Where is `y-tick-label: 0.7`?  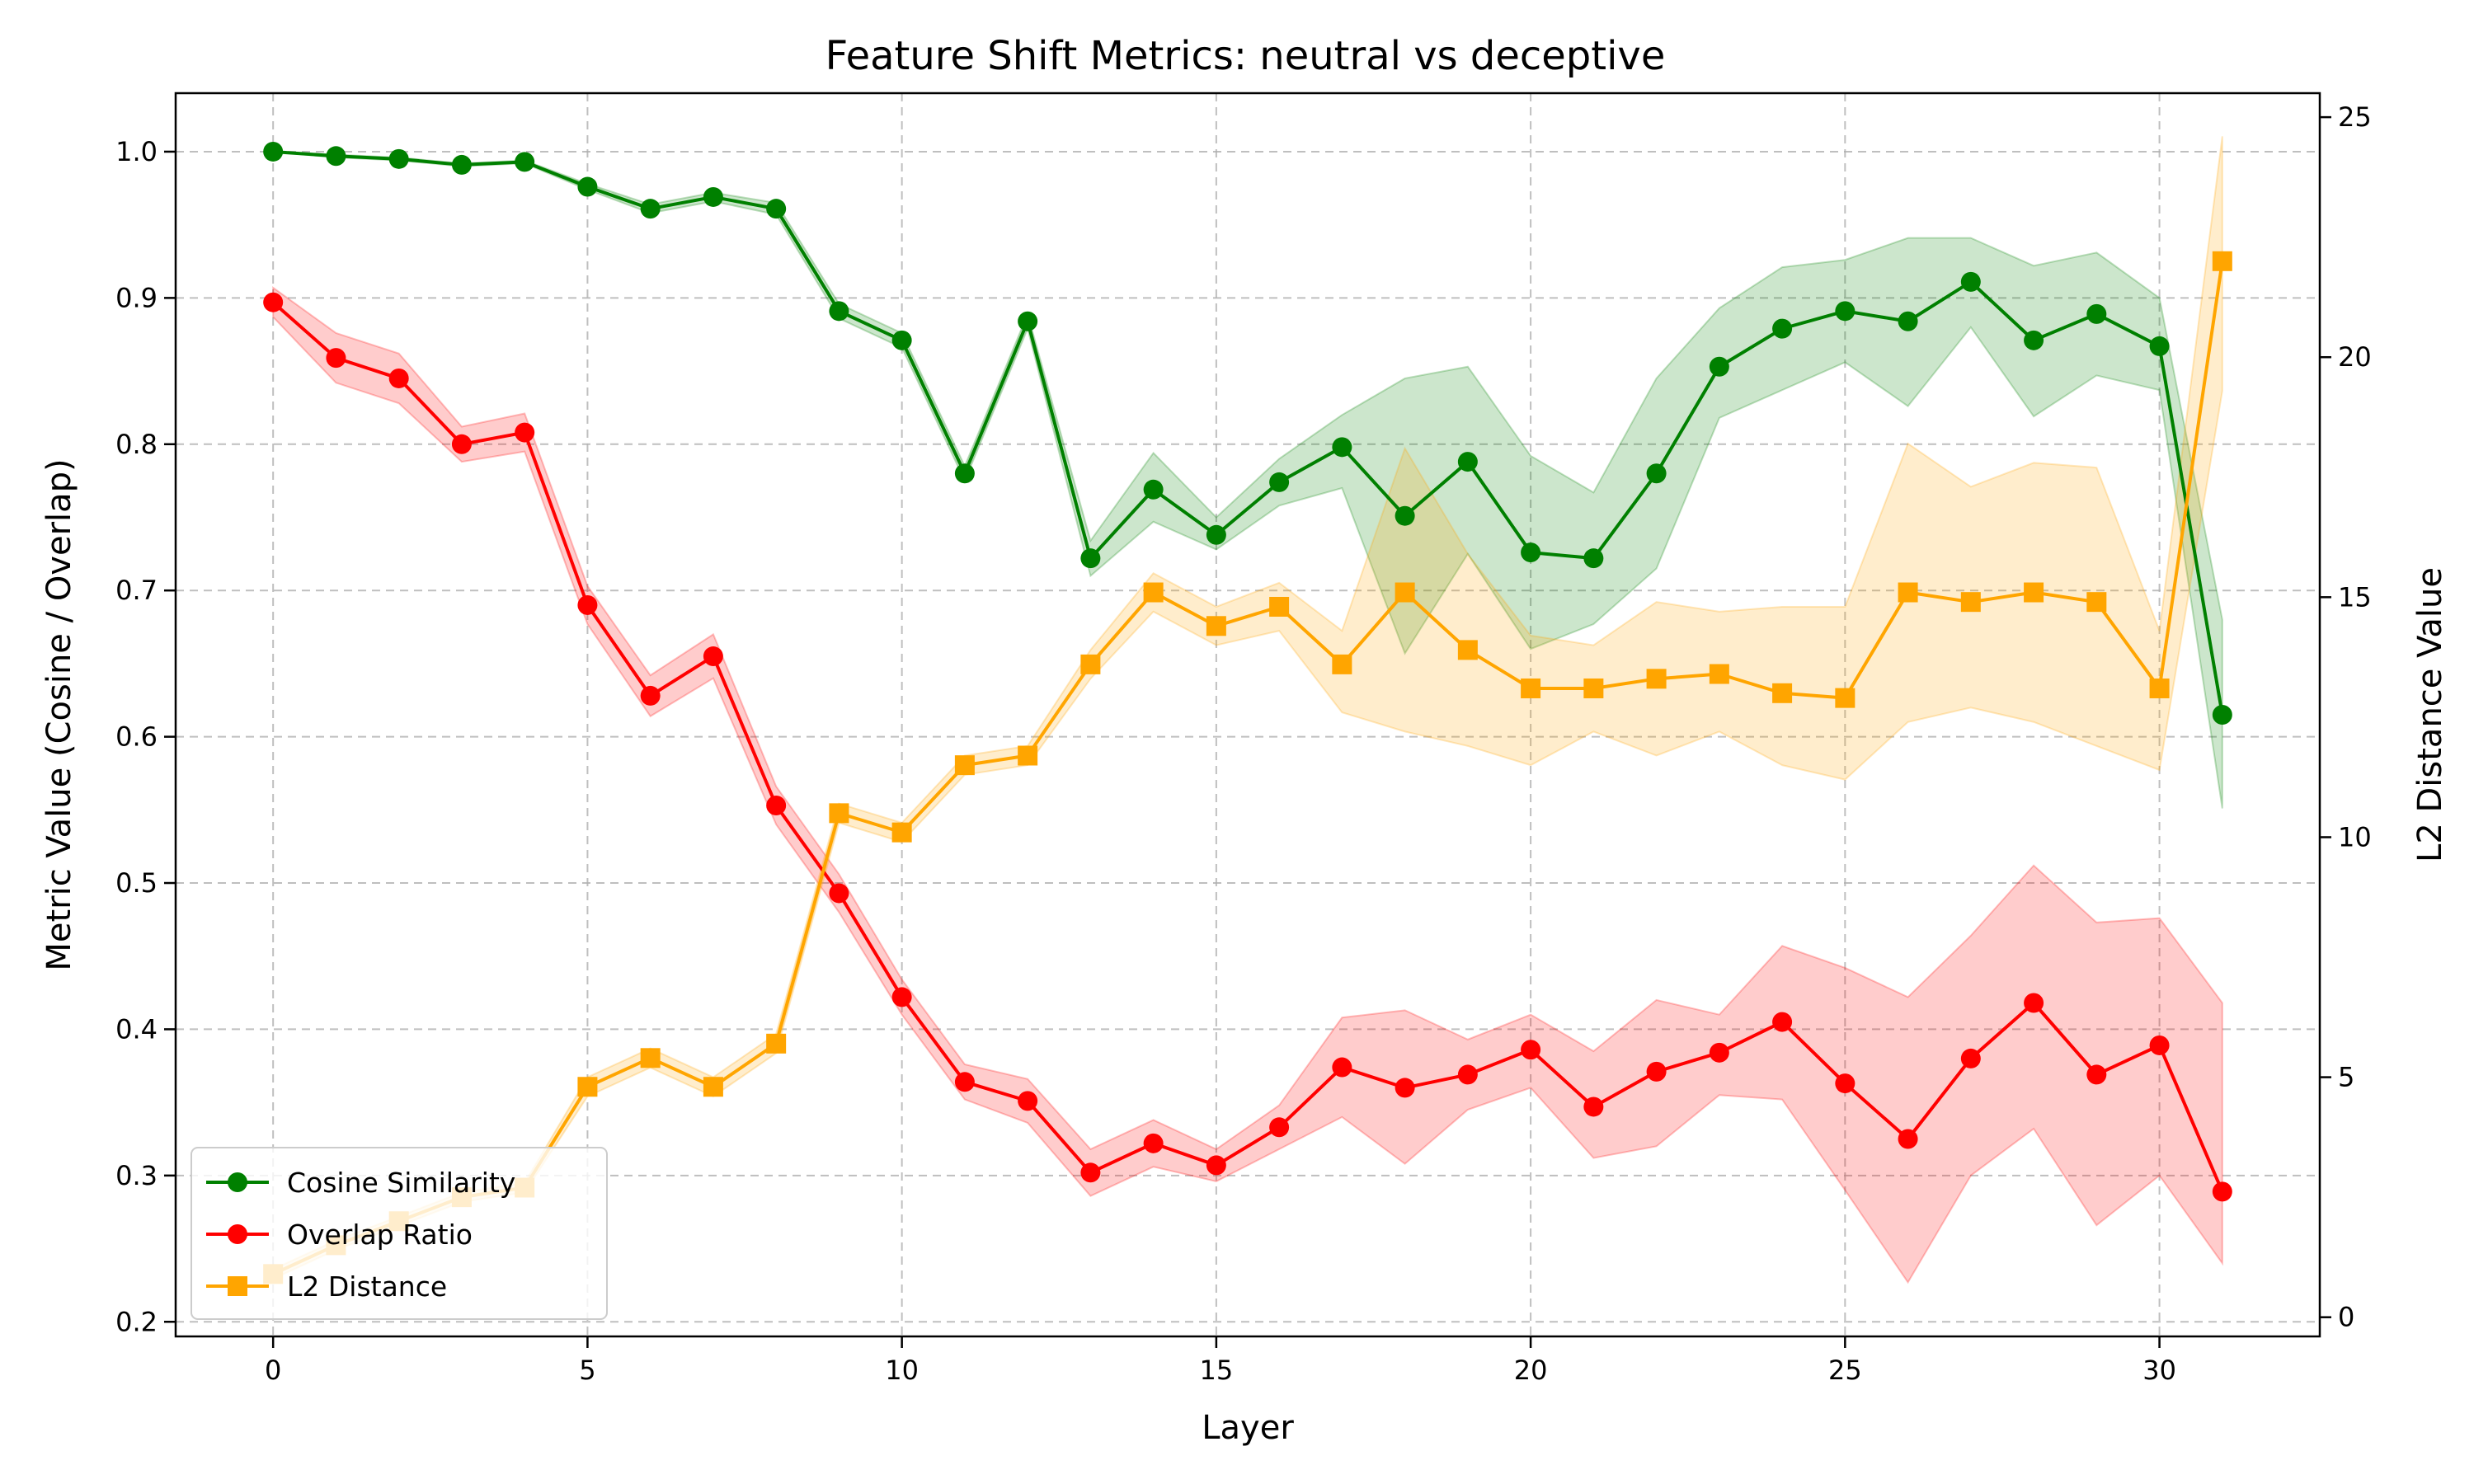 y-tick-label: 0.7 is located at coordinates (136, 590).